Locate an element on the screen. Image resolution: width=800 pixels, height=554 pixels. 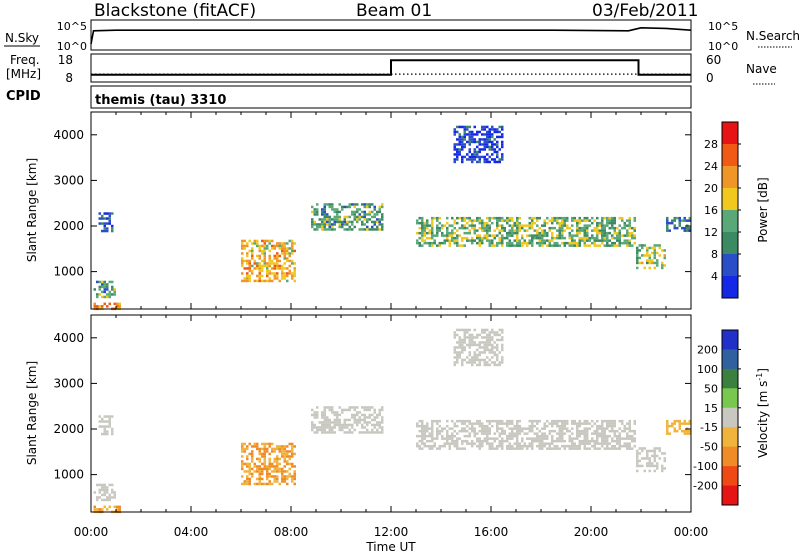
power-ylabel: Slant Range [km] is located at coordinates (32, 210).